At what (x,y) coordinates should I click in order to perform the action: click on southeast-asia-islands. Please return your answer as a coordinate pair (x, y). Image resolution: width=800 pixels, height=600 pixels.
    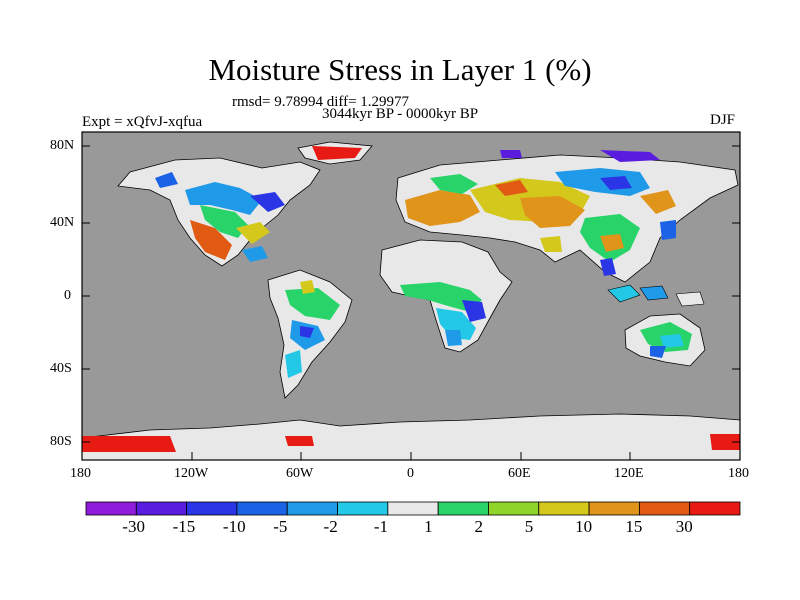
    Looking at the image, I should click on (656, 295).